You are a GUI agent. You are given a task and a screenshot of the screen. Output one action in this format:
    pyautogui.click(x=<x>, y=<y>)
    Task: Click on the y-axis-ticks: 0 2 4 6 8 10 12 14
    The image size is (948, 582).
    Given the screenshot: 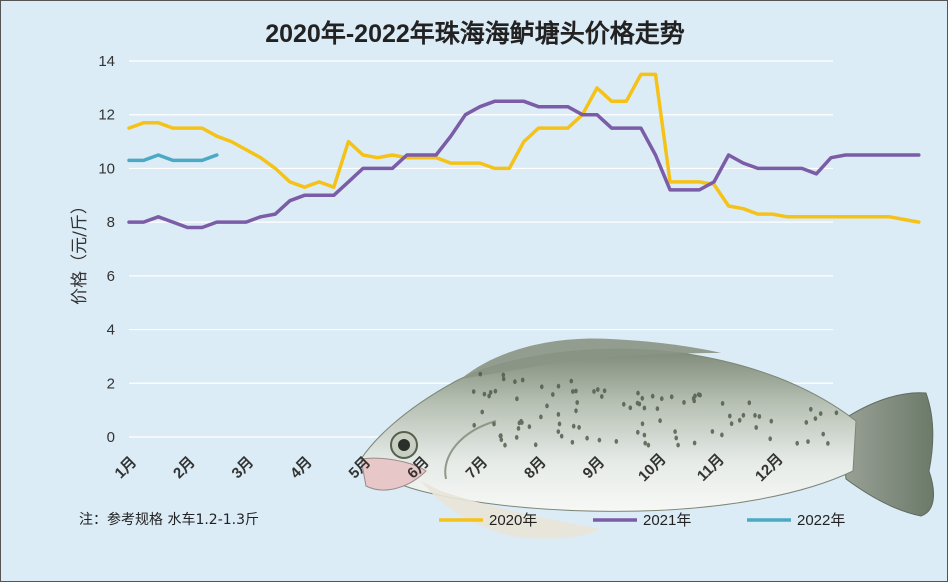 What is the action you would take?
    pyautogui.click(x=106, y=249)
    